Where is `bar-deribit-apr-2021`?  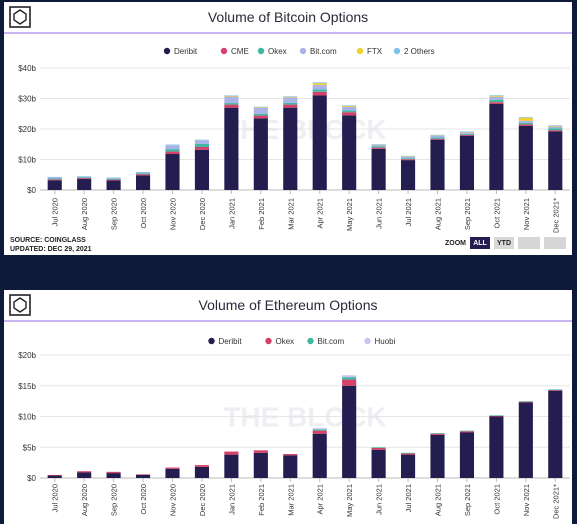 bar-deribit-apr-2021 is located at coordinates (319, 455).